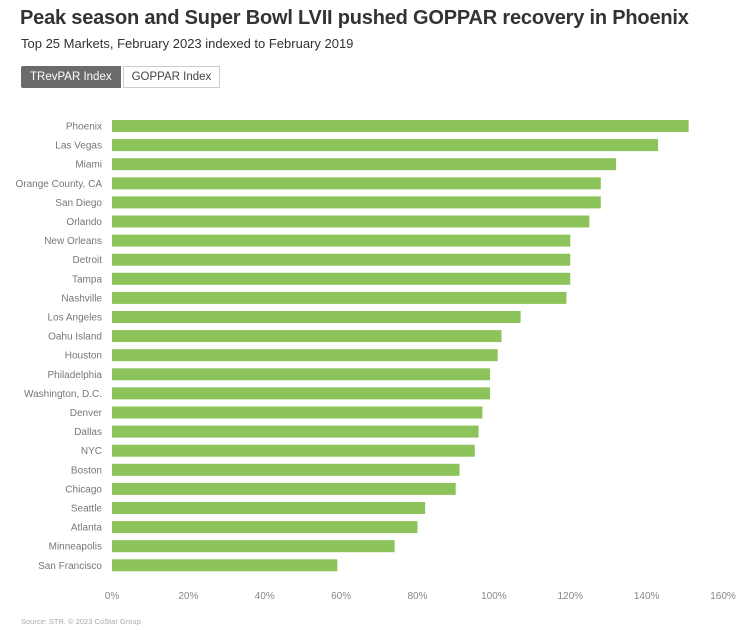 The height and width of the screenshot is (630, 744). I want to click on category-label-minneapolis: Minneapolis, so click(75, 547).